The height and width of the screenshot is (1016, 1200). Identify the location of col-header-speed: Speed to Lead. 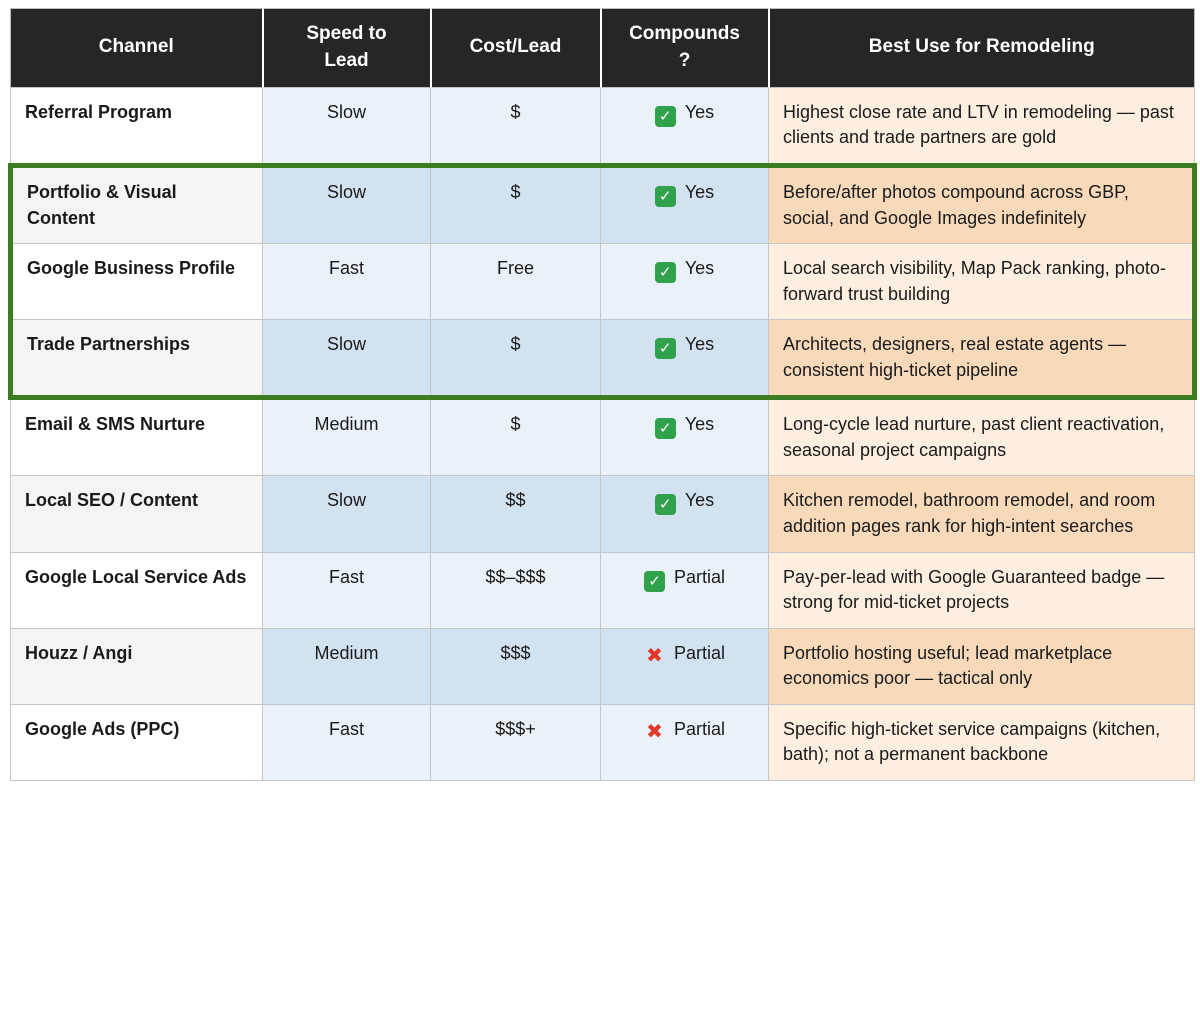
(346, 48).